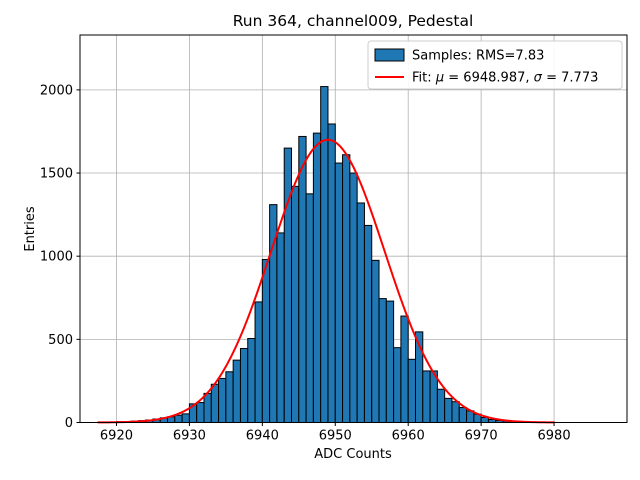 The image size is (640, 480). What do you see at coordinates (408, 436) in the screenshot?
I see `x-tick-label: 6960` at bounding box center [408, 436].